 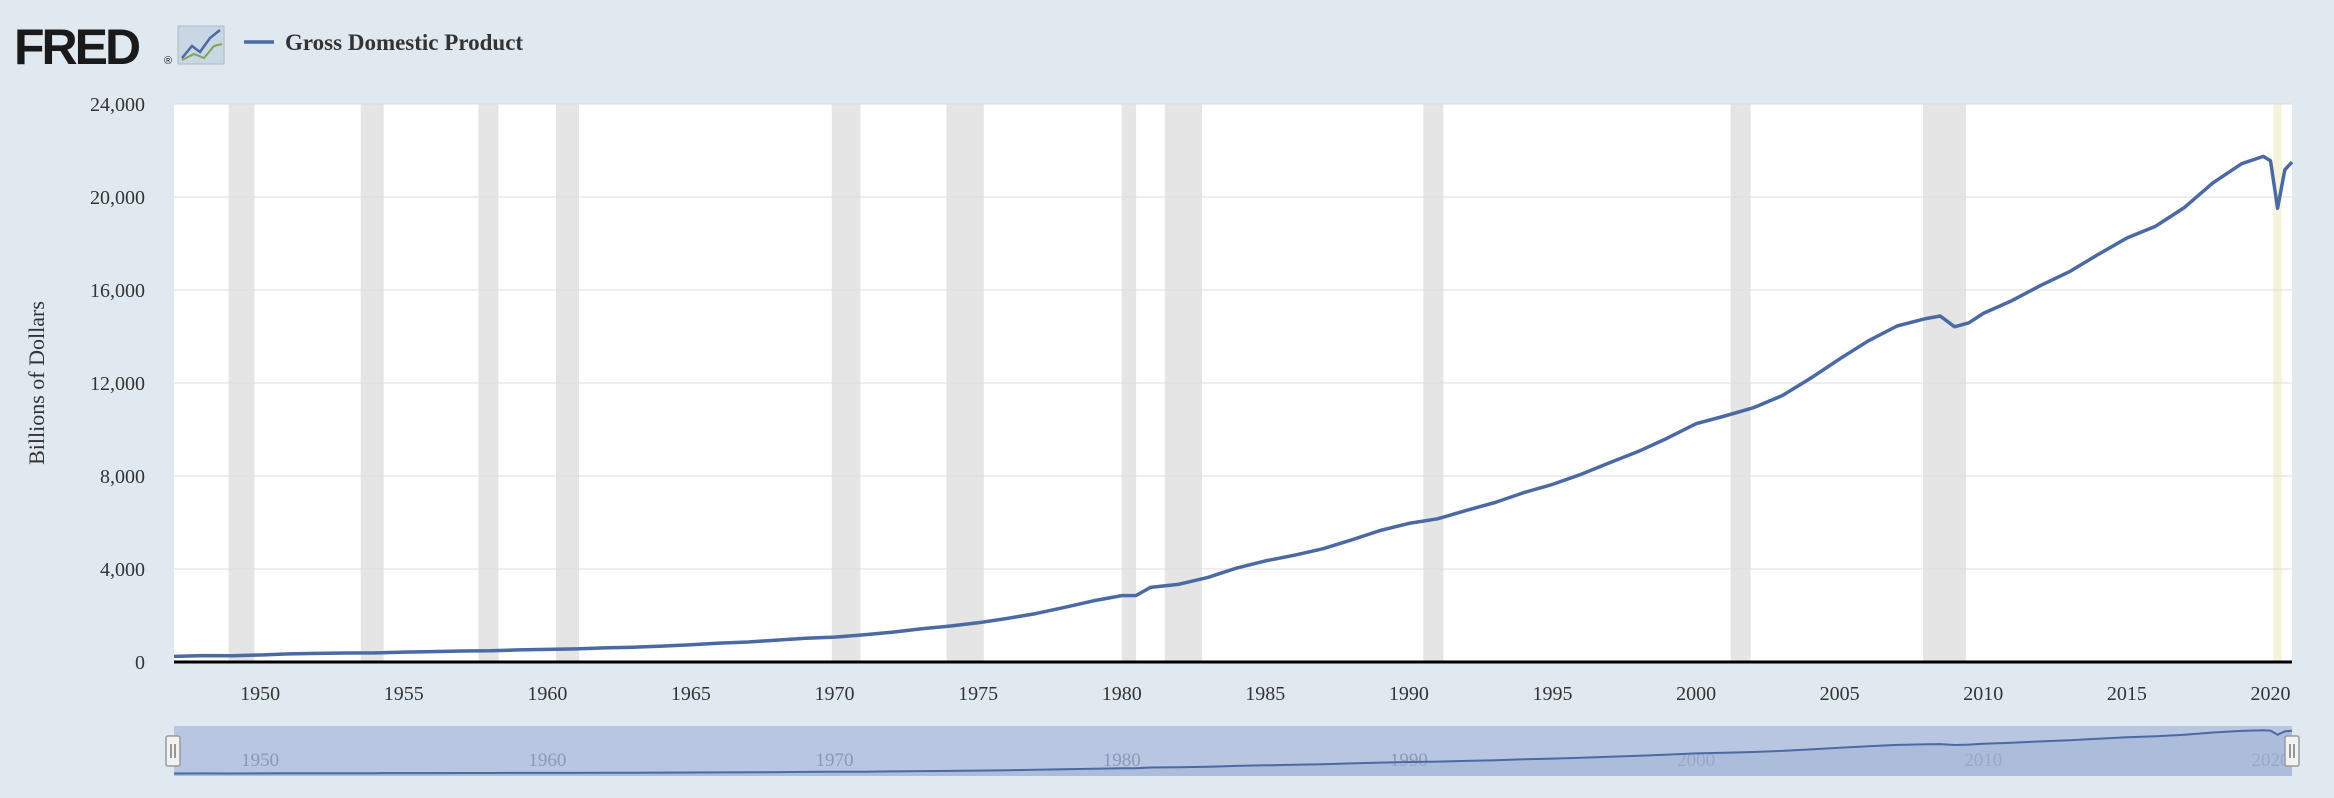 I want to click on x-tick-label: 1970, so click(x=835, y=694).